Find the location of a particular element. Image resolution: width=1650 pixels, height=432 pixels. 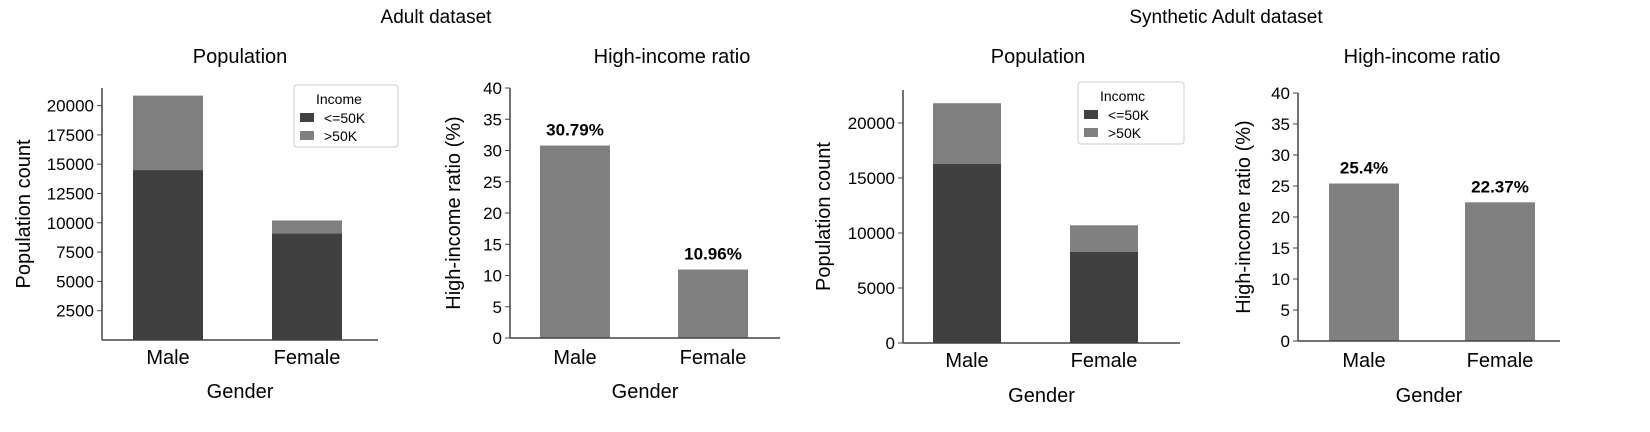

group-title-synthetic: Synthetic Adult dataset is located at coordinates (1226, 17).